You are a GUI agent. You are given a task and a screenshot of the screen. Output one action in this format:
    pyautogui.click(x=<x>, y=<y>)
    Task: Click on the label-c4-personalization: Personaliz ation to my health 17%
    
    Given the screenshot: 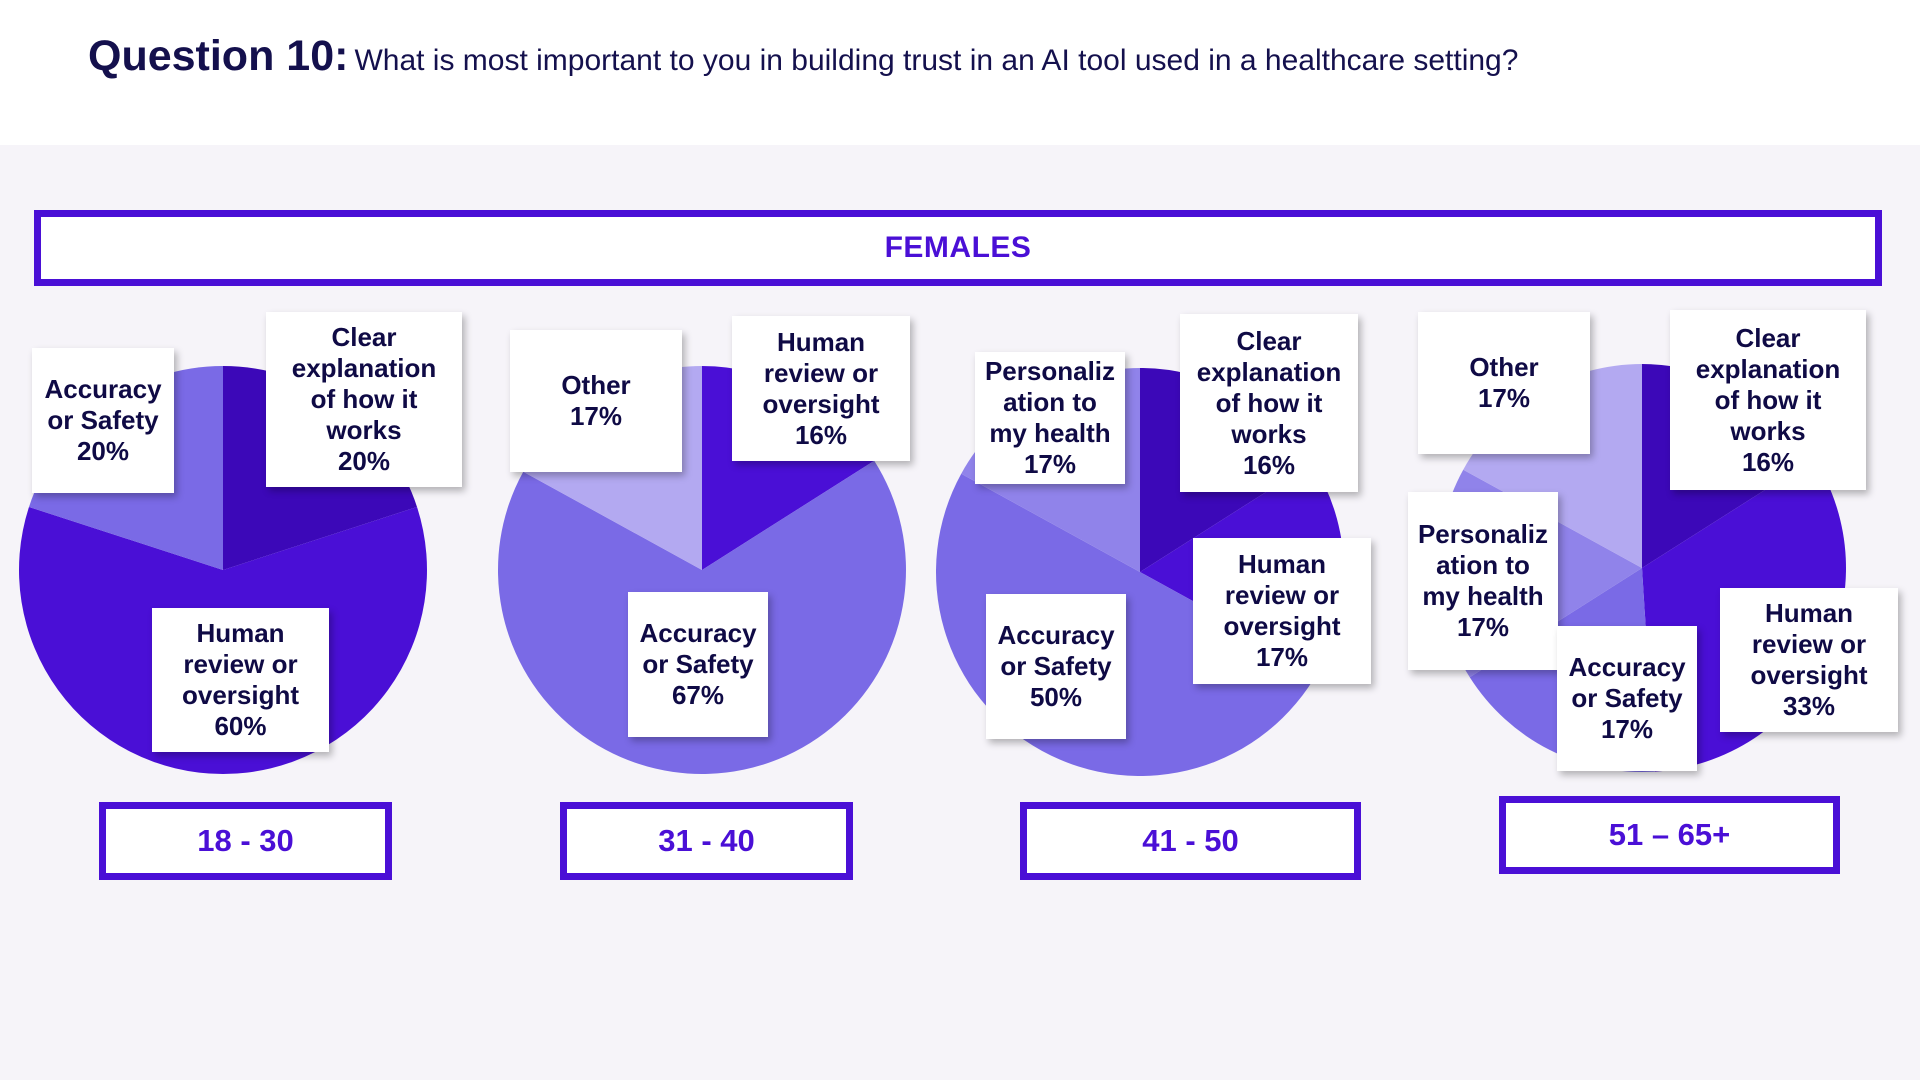 What is the action you would take?
    pyautogui.click(x=1483, y=581)
    